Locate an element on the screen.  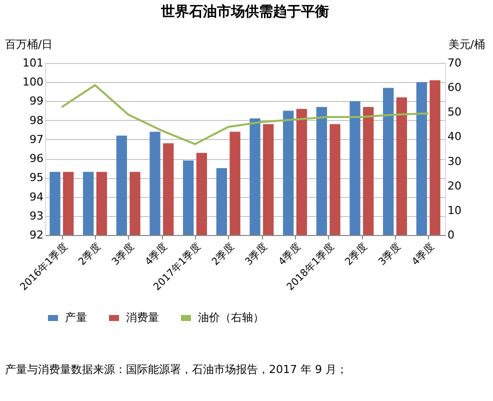
y2-tick-label: 40 is located at coordinates (455, 137).